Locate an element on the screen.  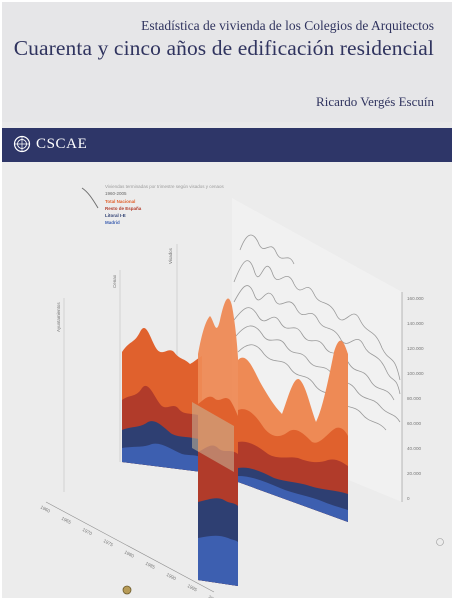
legend-item-resto: Resto de España is located at coordinates (123, 208).